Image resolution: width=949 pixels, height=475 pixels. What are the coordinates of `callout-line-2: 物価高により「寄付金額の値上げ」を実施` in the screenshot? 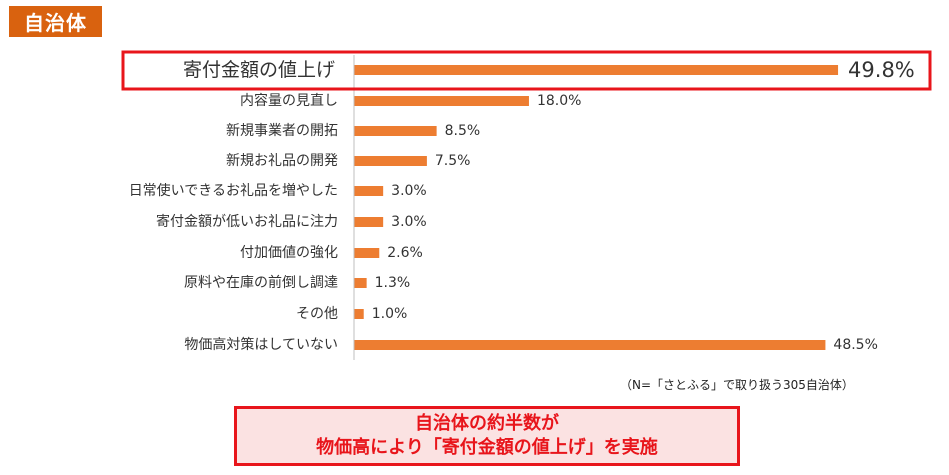 It's located at (487, 447).